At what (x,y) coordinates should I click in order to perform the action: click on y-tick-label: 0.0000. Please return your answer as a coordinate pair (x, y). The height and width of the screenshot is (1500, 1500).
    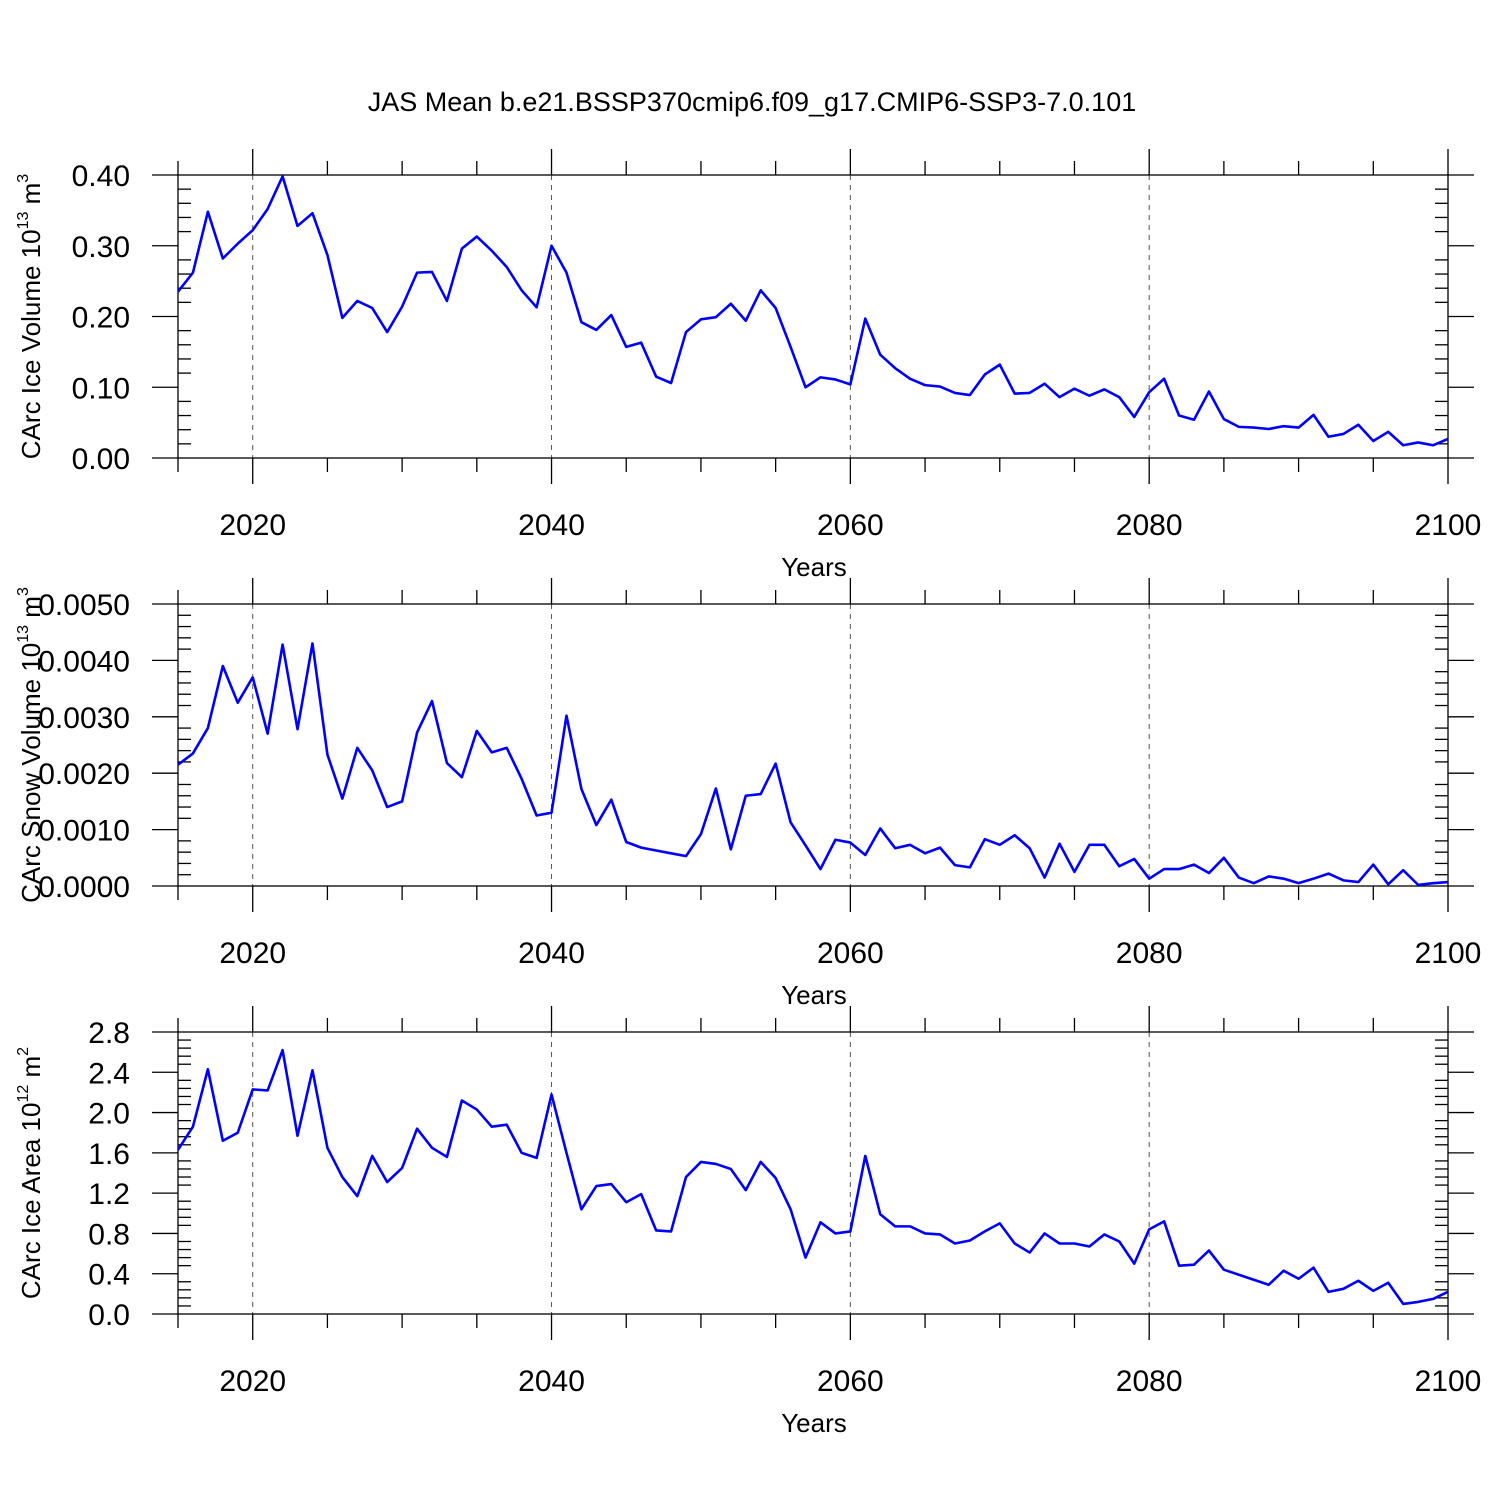
    Looking at the image, I should click on (84, 887).